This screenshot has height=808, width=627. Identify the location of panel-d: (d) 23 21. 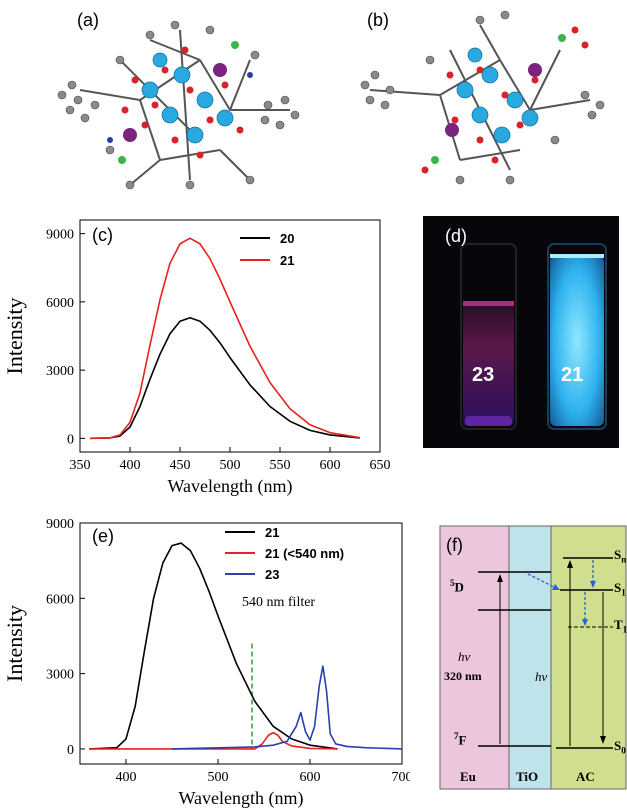
(521, 332).